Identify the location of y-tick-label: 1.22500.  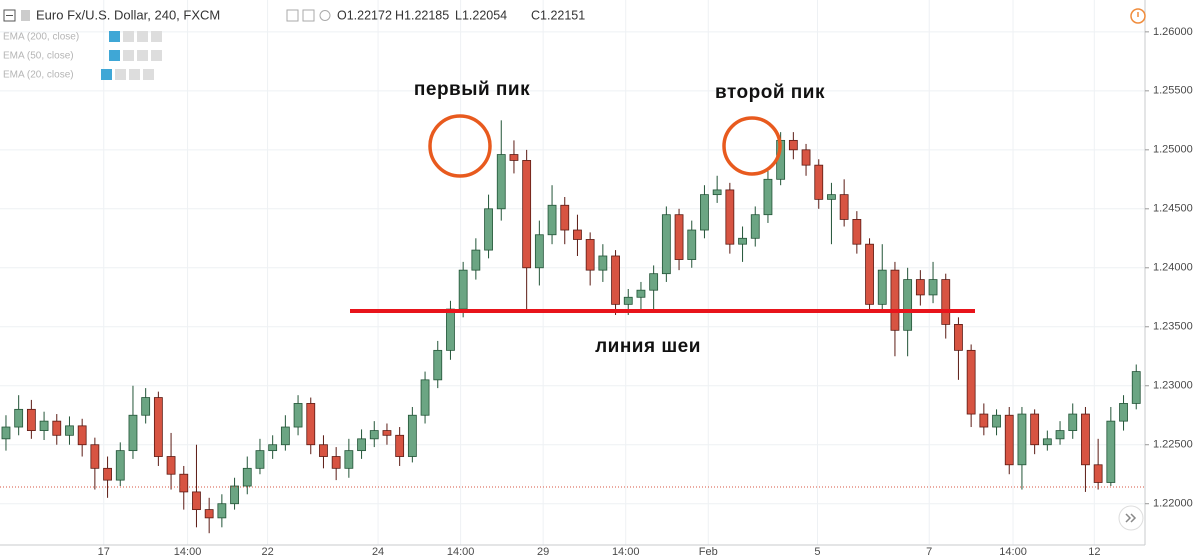
(1173, 445).